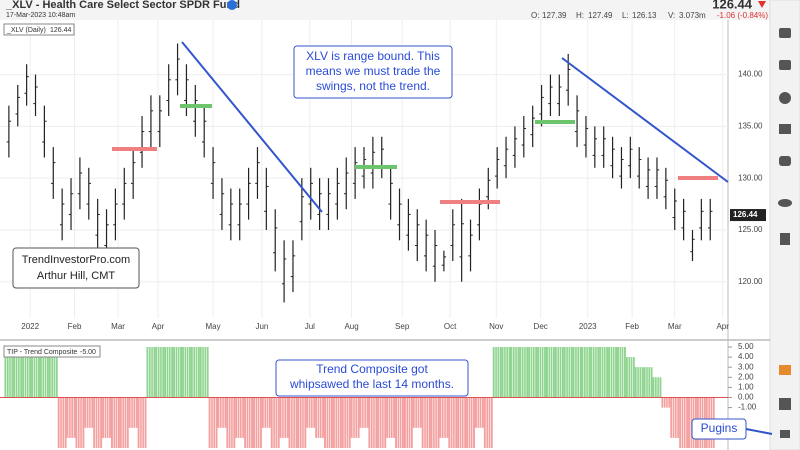 The image size is (800, 450). What do you see at coordinates (746, 356) in the screenshot?
I see `y-tick-label: 4.00` at bounding box center [746, 356].